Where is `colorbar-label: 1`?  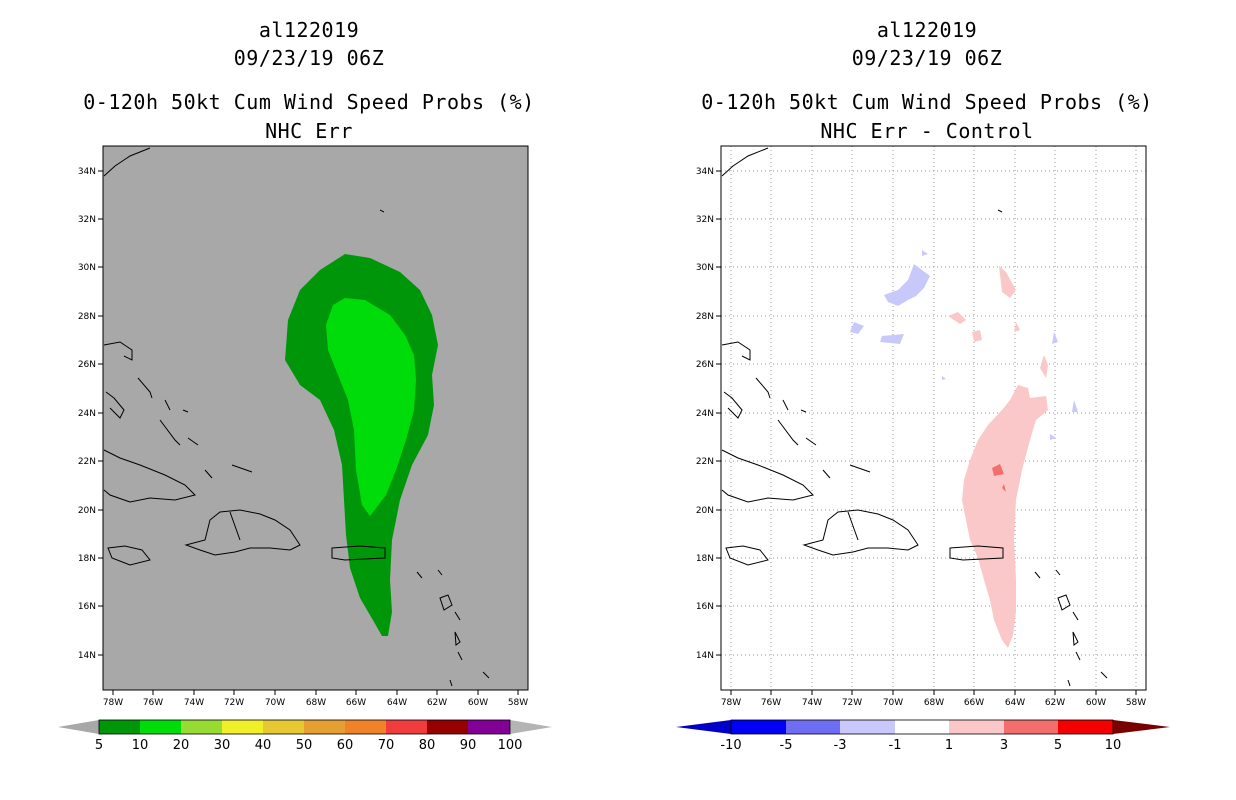 colorbar-label: 1 is located at coordinates (949, 745).